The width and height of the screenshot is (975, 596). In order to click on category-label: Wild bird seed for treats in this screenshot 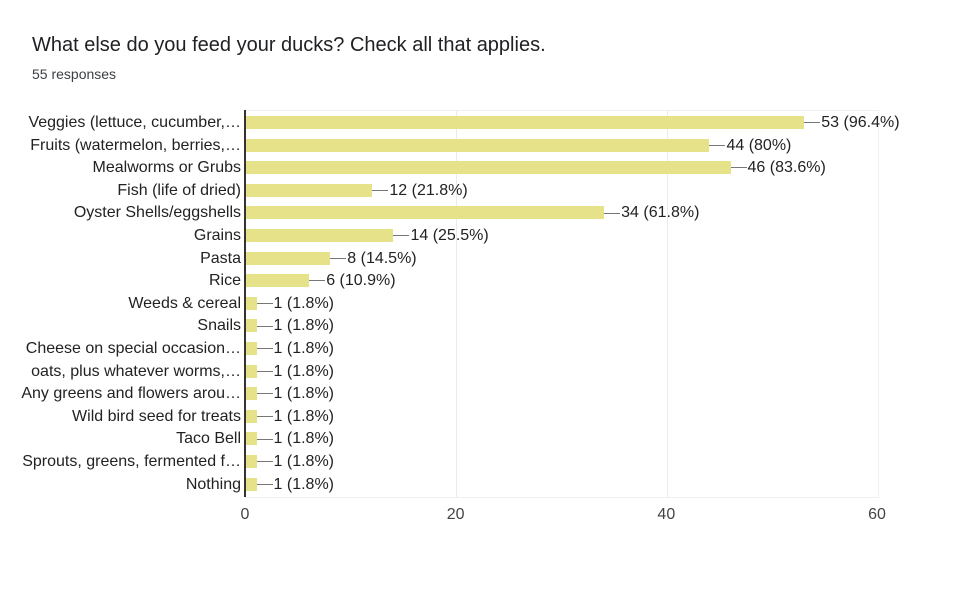, I will do `click(156, 416)`.